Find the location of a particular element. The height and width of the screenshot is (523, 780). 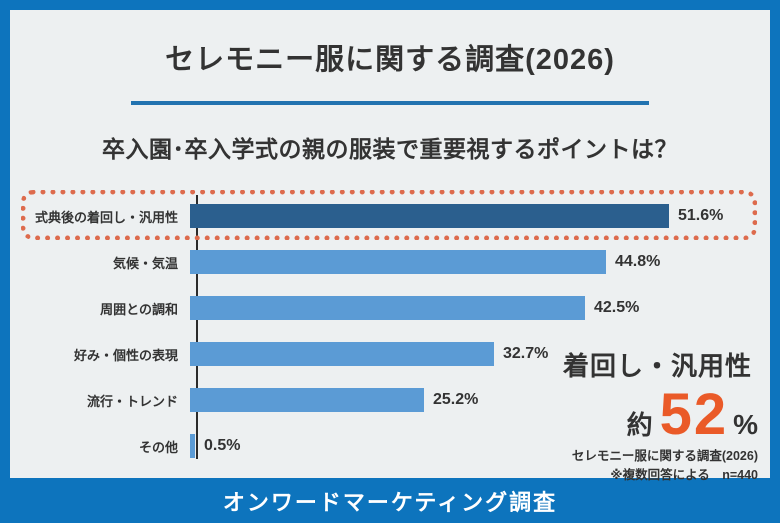

callout-big-number: 52 is located at coordinates (694, 414).